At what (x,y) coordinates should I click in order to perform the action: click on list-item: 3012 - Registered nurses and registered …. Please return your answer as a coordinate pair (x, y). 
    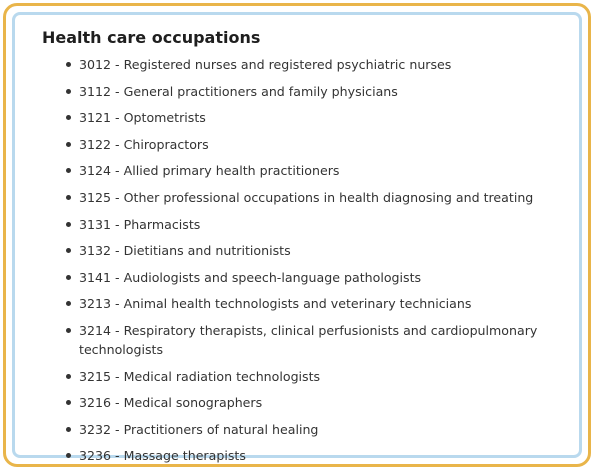
    Looking at the image, I should click on (292, 64).